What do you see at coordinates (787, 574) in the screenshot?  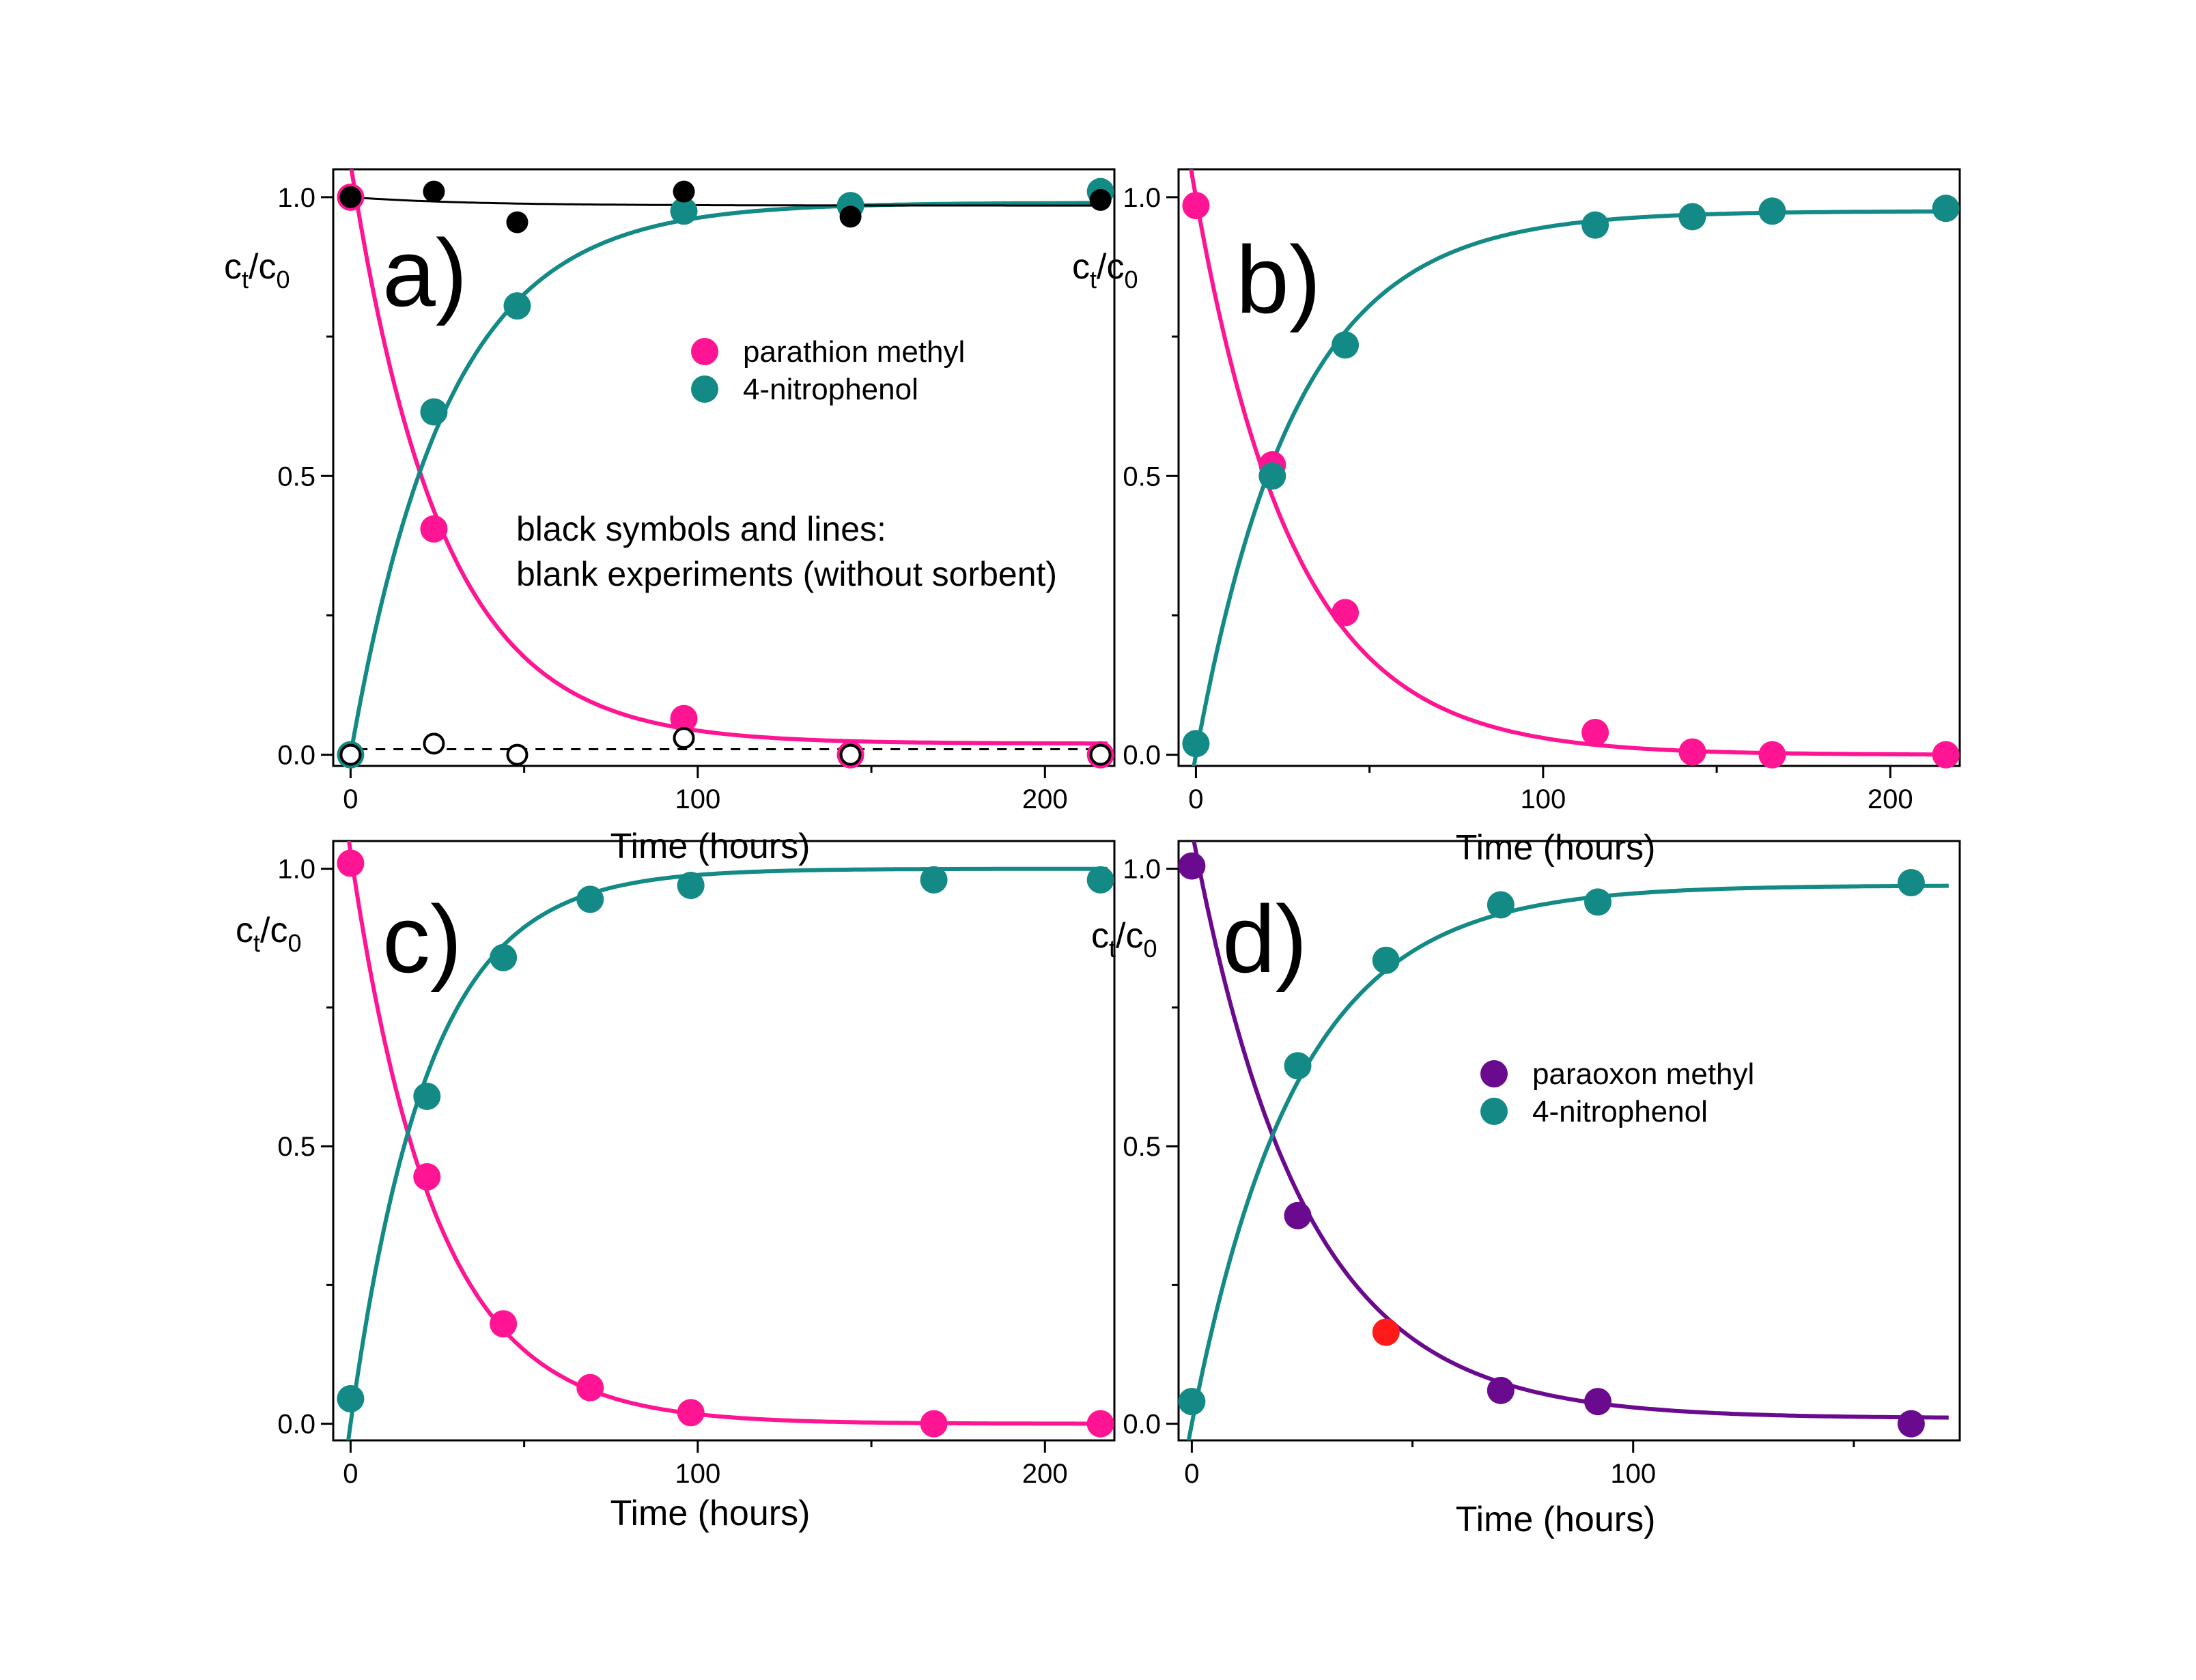 I see `annotation-line: blank experiments (without sorbent)` at bounding box center [787, 574].